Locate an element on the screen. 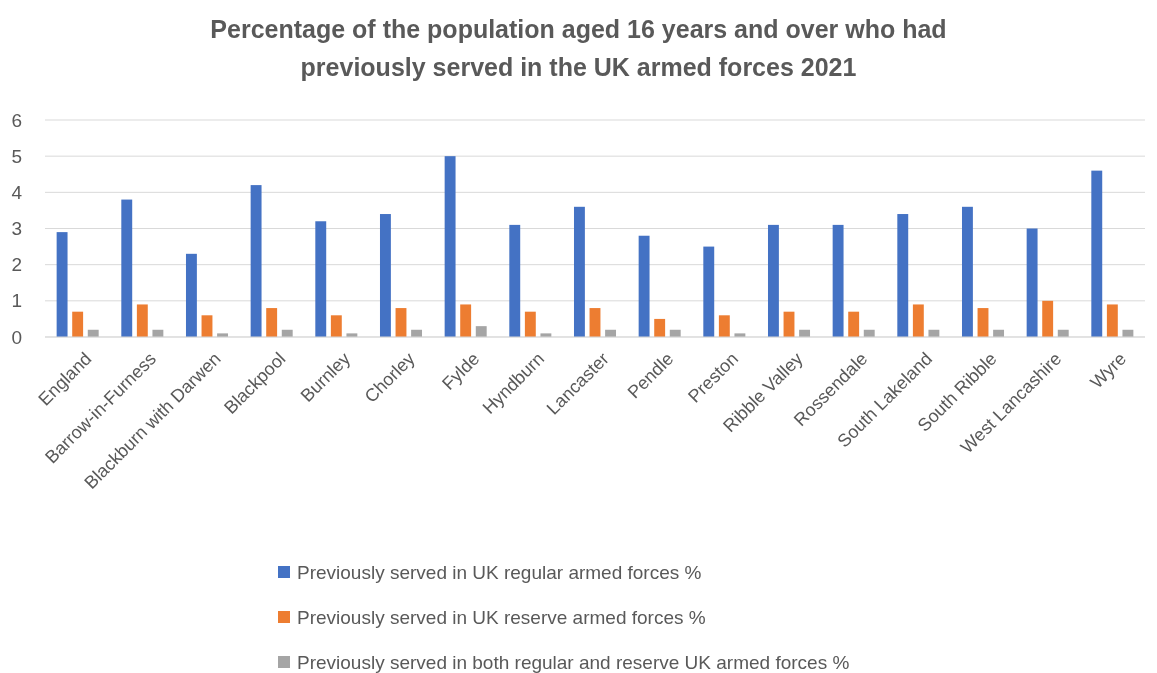  legend-label: Previously served in UK reserve armed forces % is located at coordinates (501, 617).